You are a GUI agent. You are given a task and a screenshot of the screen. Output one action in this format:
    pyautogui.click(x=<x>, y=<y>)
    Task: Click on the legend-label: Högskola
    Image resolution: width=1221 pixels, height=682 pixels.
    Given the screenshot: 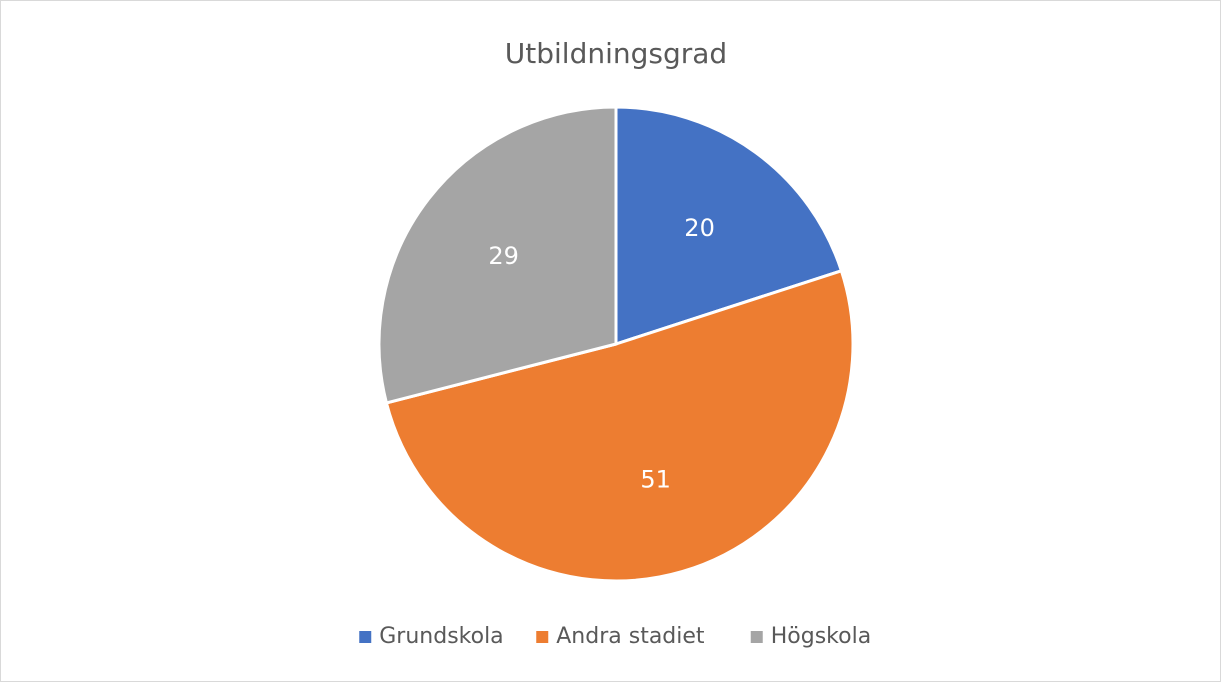 What is the action you would take?
    pyautogui.click(x=821, y=636)
    